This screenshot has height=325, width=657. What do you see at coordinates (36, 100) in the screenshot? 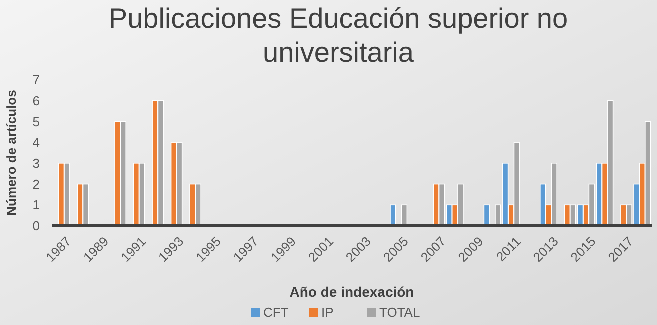
I see `y-tick-label: 6` at bounding box center [36, 100].